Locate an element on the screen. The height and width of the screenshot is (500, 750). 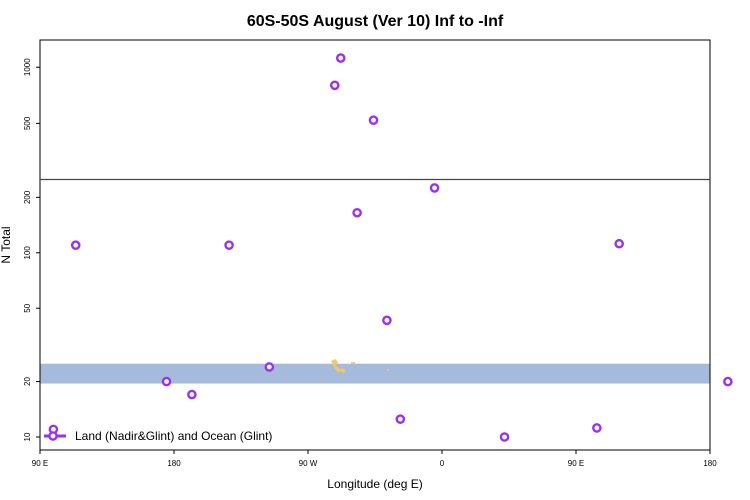
y-tick-label: 1000 is located at coordinates (27, 67).